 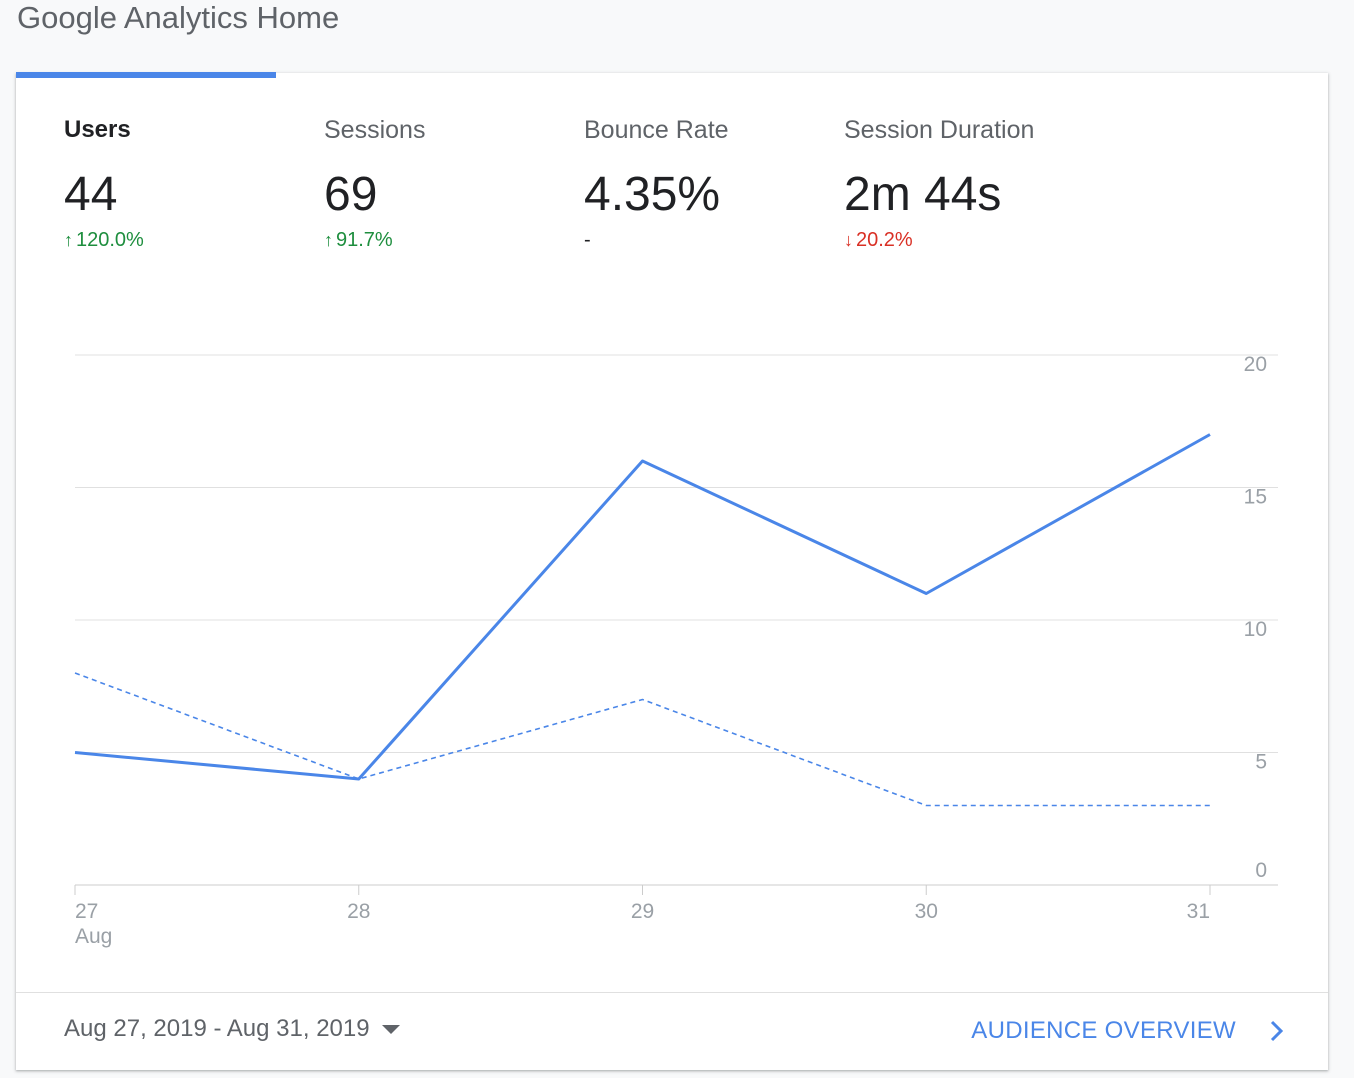 What do you see at coordinates (1261, 870) in the screenshot?
I see `y-tick-label: 0` at bounding box center [1261, 870].